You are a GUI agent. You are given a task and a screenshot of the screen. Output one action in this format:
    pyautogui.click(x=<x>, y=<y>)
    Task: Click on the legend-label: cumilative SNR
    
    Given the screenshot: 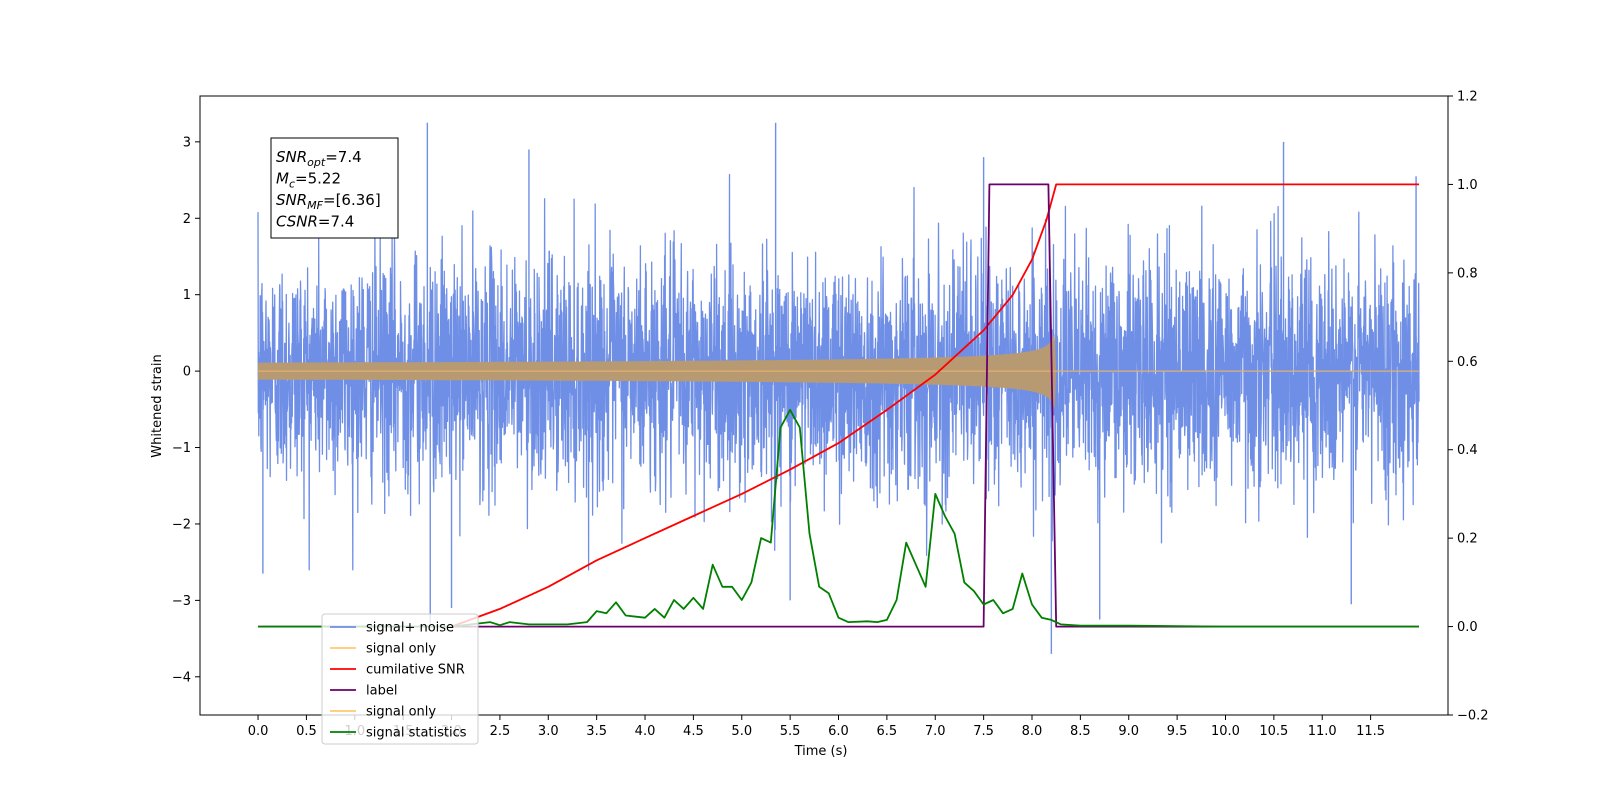 What is the action you would take?
    pyautogui.click(x=415, y=670)
    